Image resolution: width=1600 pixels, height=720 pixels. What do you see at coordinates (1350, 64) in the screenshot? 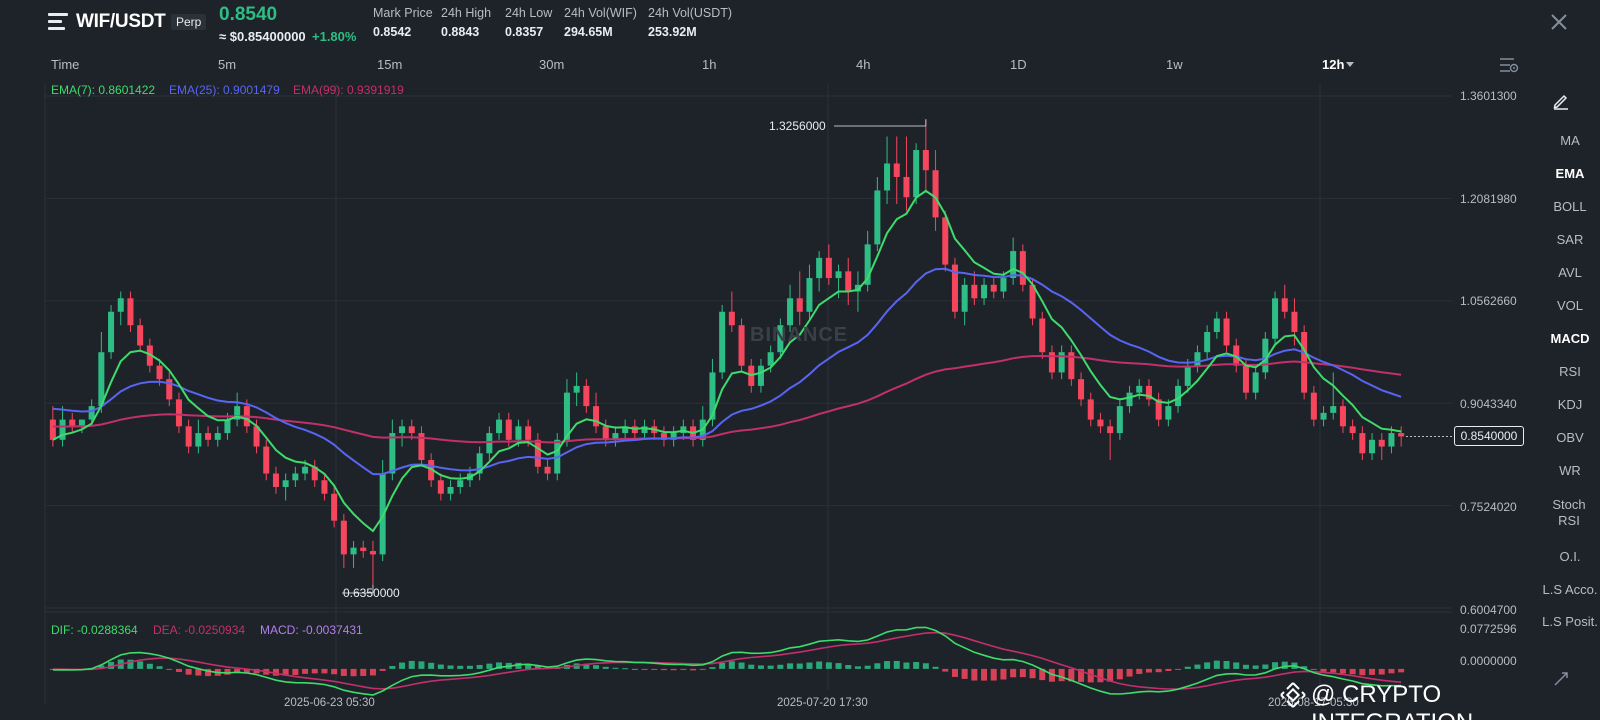
I see `chevron-down-icon` at bounding box center [1350, 64].